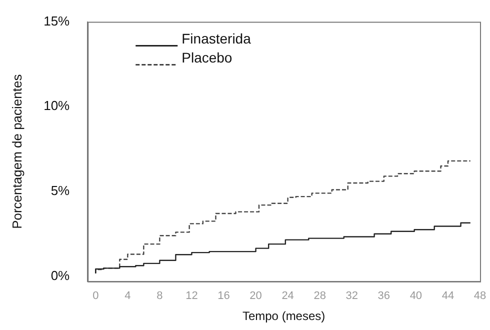  Describe the element at coordinates (127, 296) in the screenshot. I see `x-tick-label: 4` at that location.